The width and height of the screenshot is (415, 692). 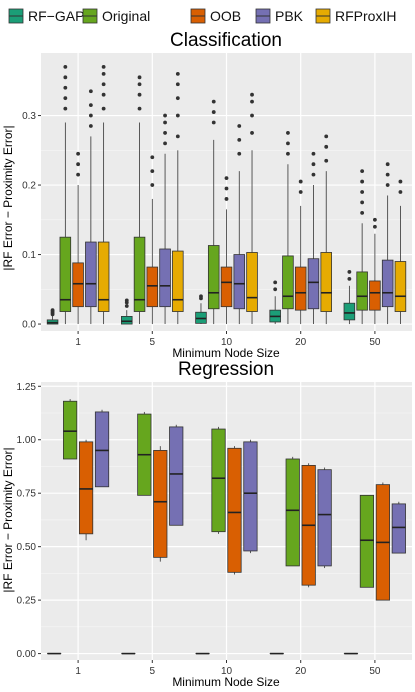 I want to click on classification-y-axis-title: |RF Error − Proximity Error|, so click(x=8, y=197).